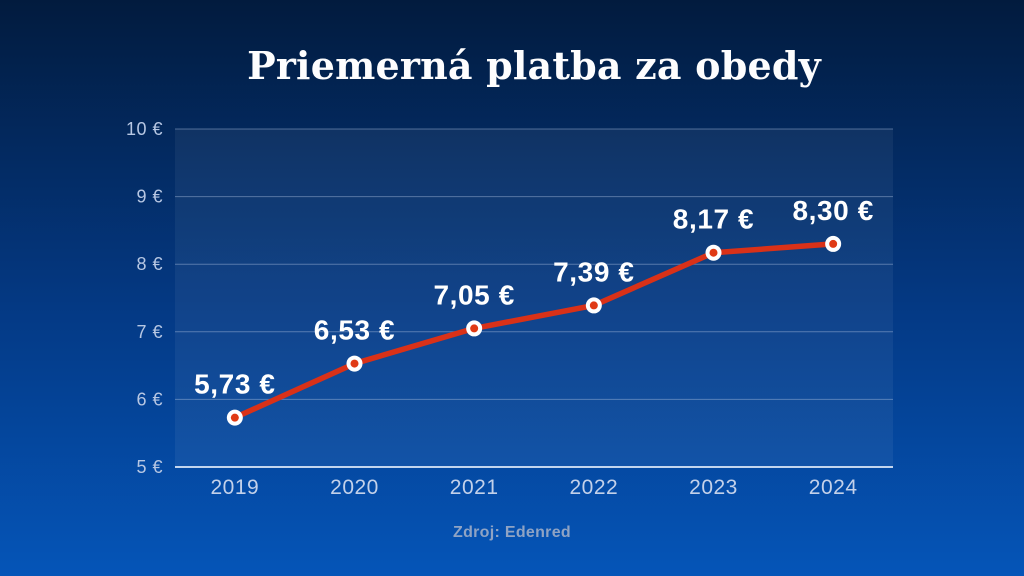 This screenshot has height=576, width=1024. I want to click on x-tick-label: 2024, so click(833, 487).